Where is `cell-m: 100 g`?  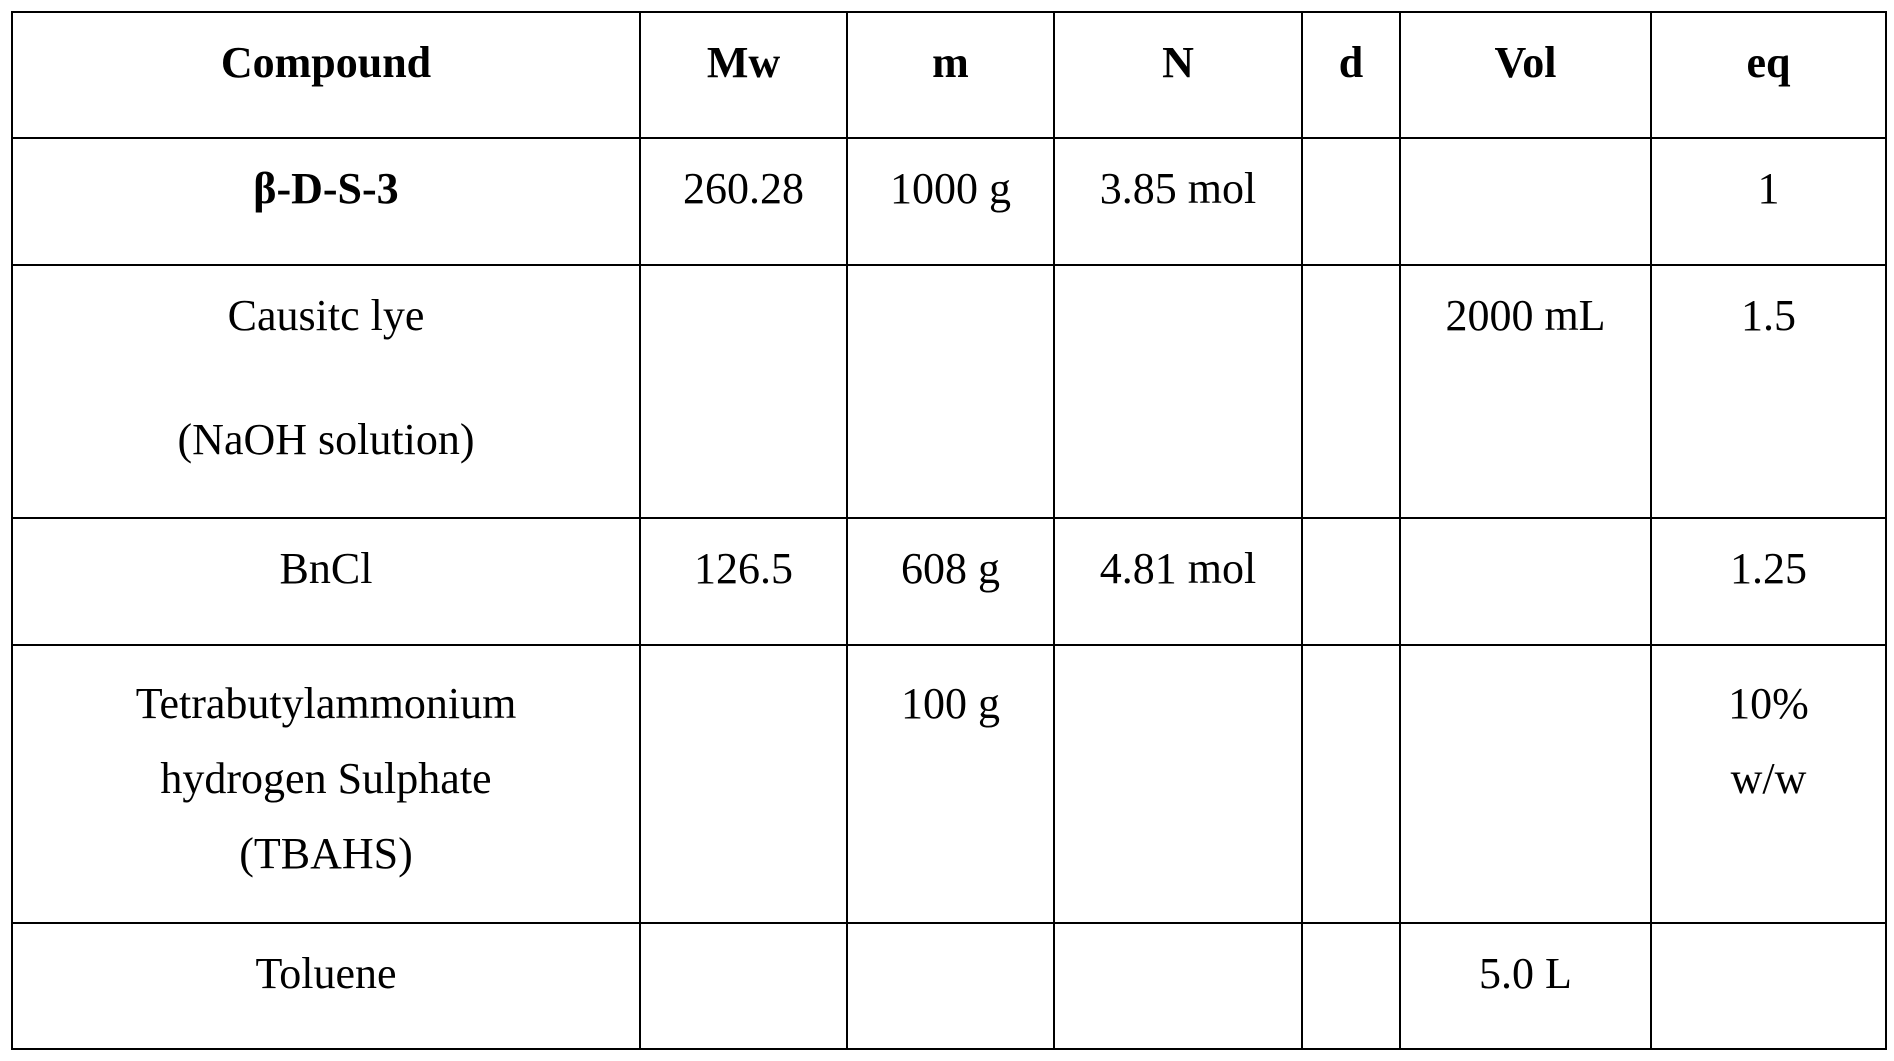
cell-m: 100 g is located at coordinates (950, 784).